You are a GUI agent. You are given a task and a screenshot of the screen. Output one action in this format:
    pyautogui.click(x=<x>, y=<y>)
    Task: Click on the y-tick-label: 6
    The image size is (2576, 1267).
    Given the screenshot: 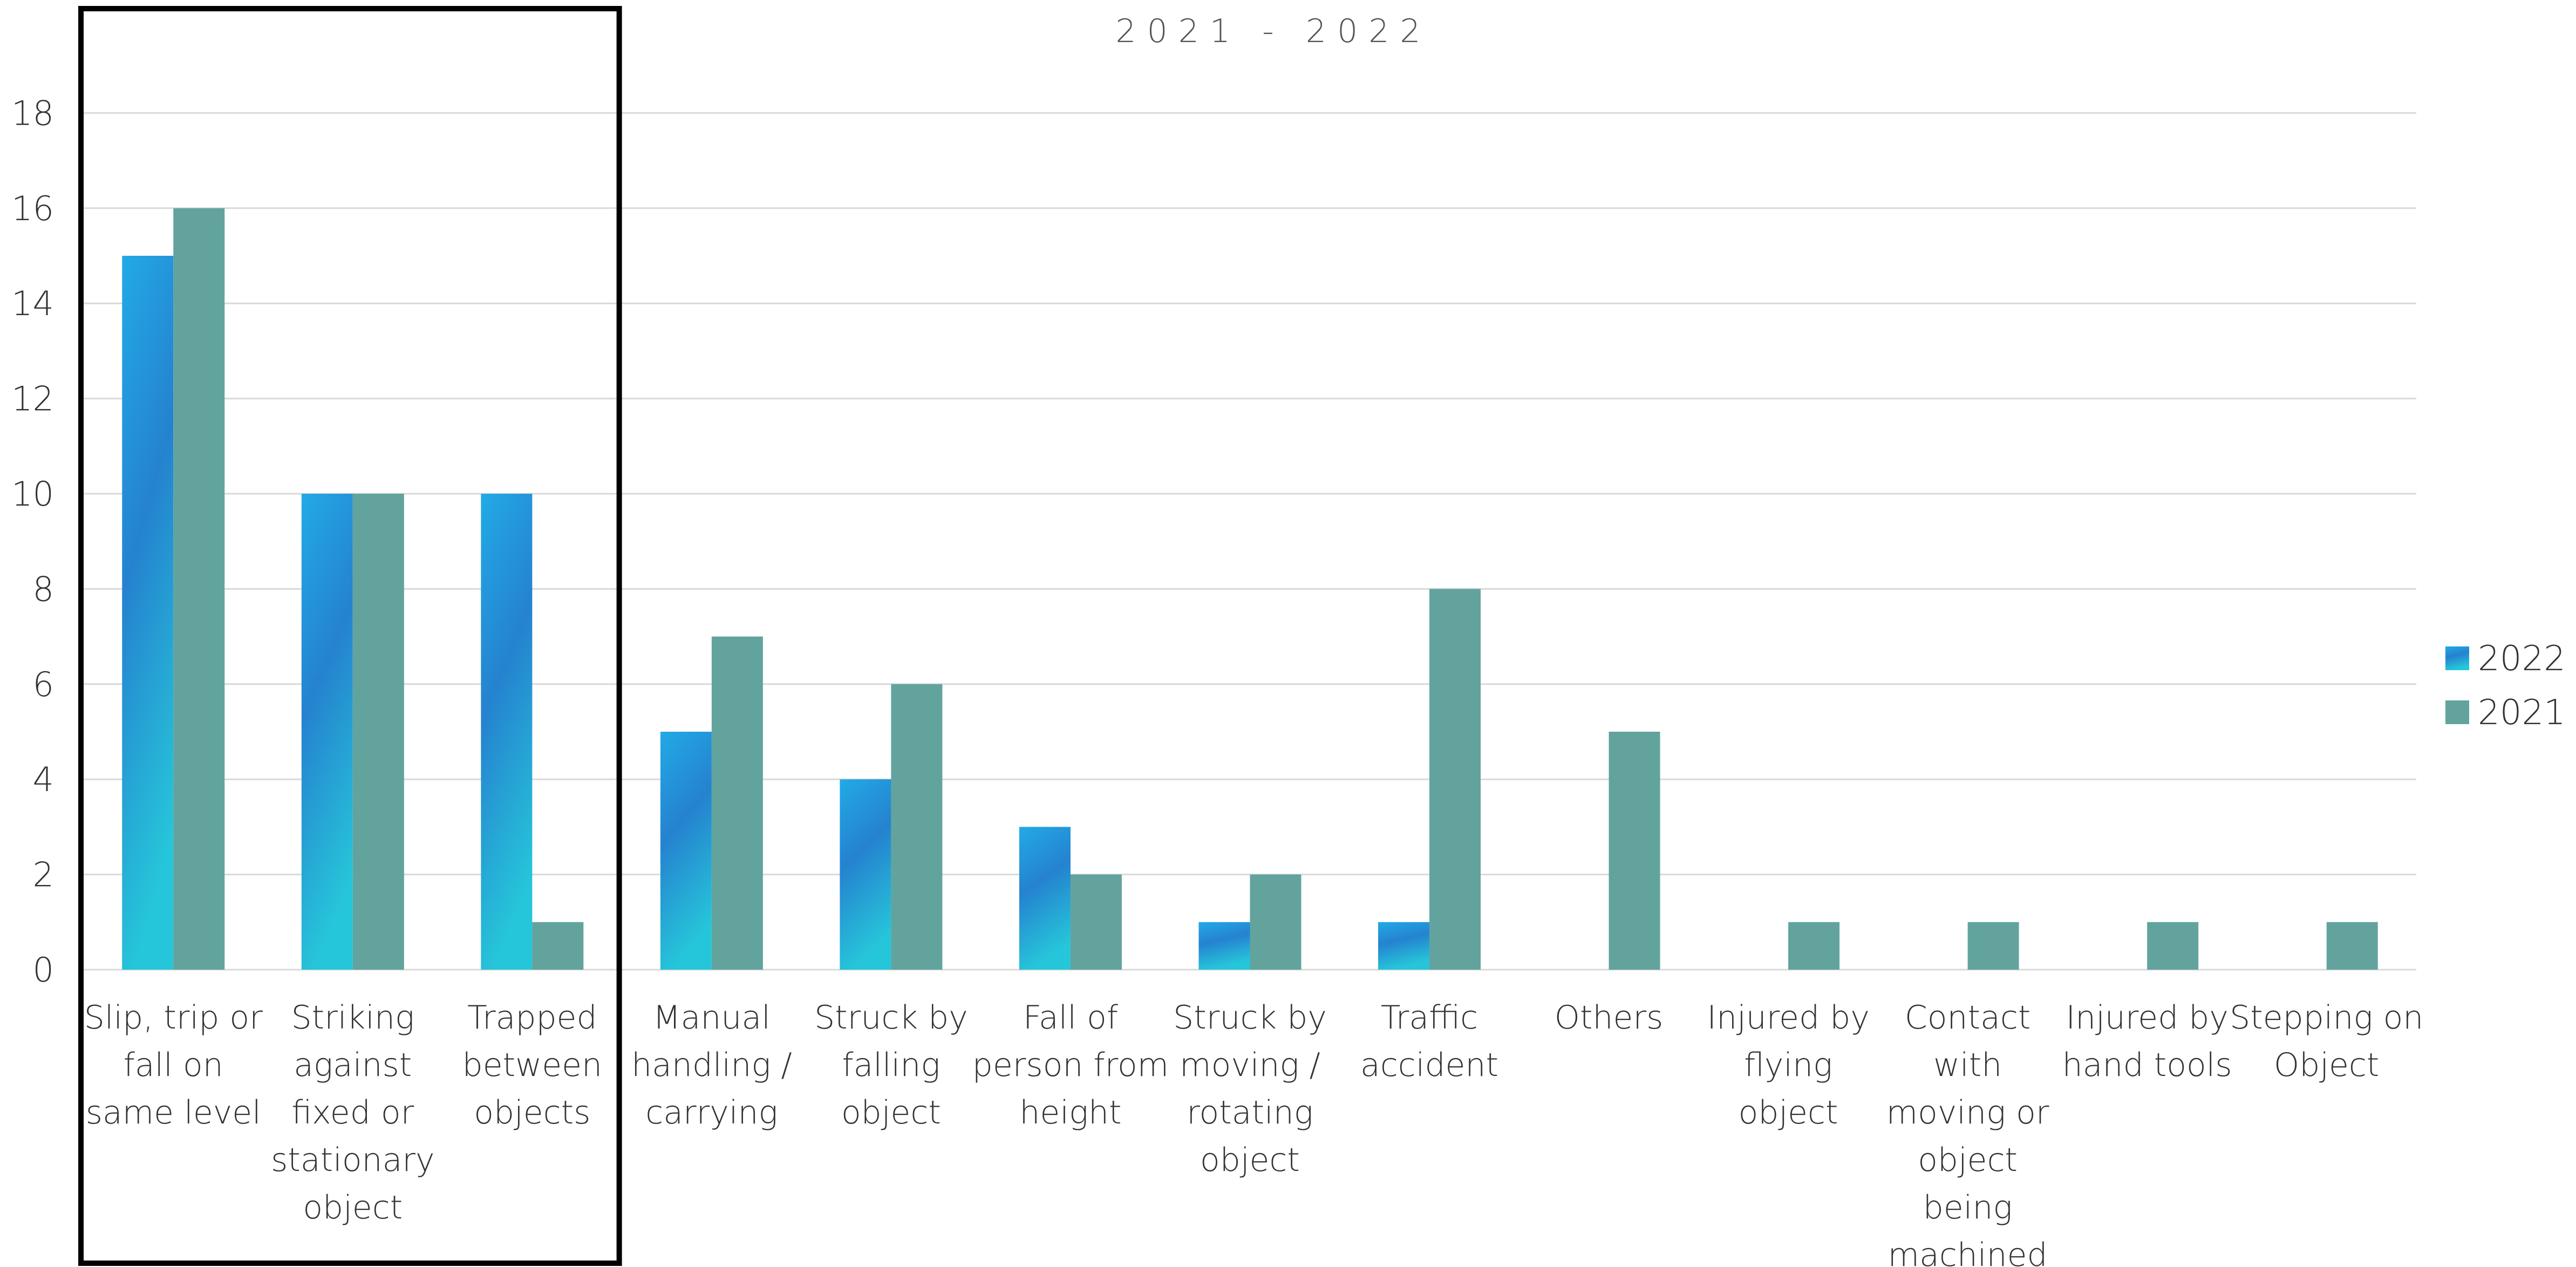 What is the action you would take?
    pyautogui.click(x=43, y=684)
    